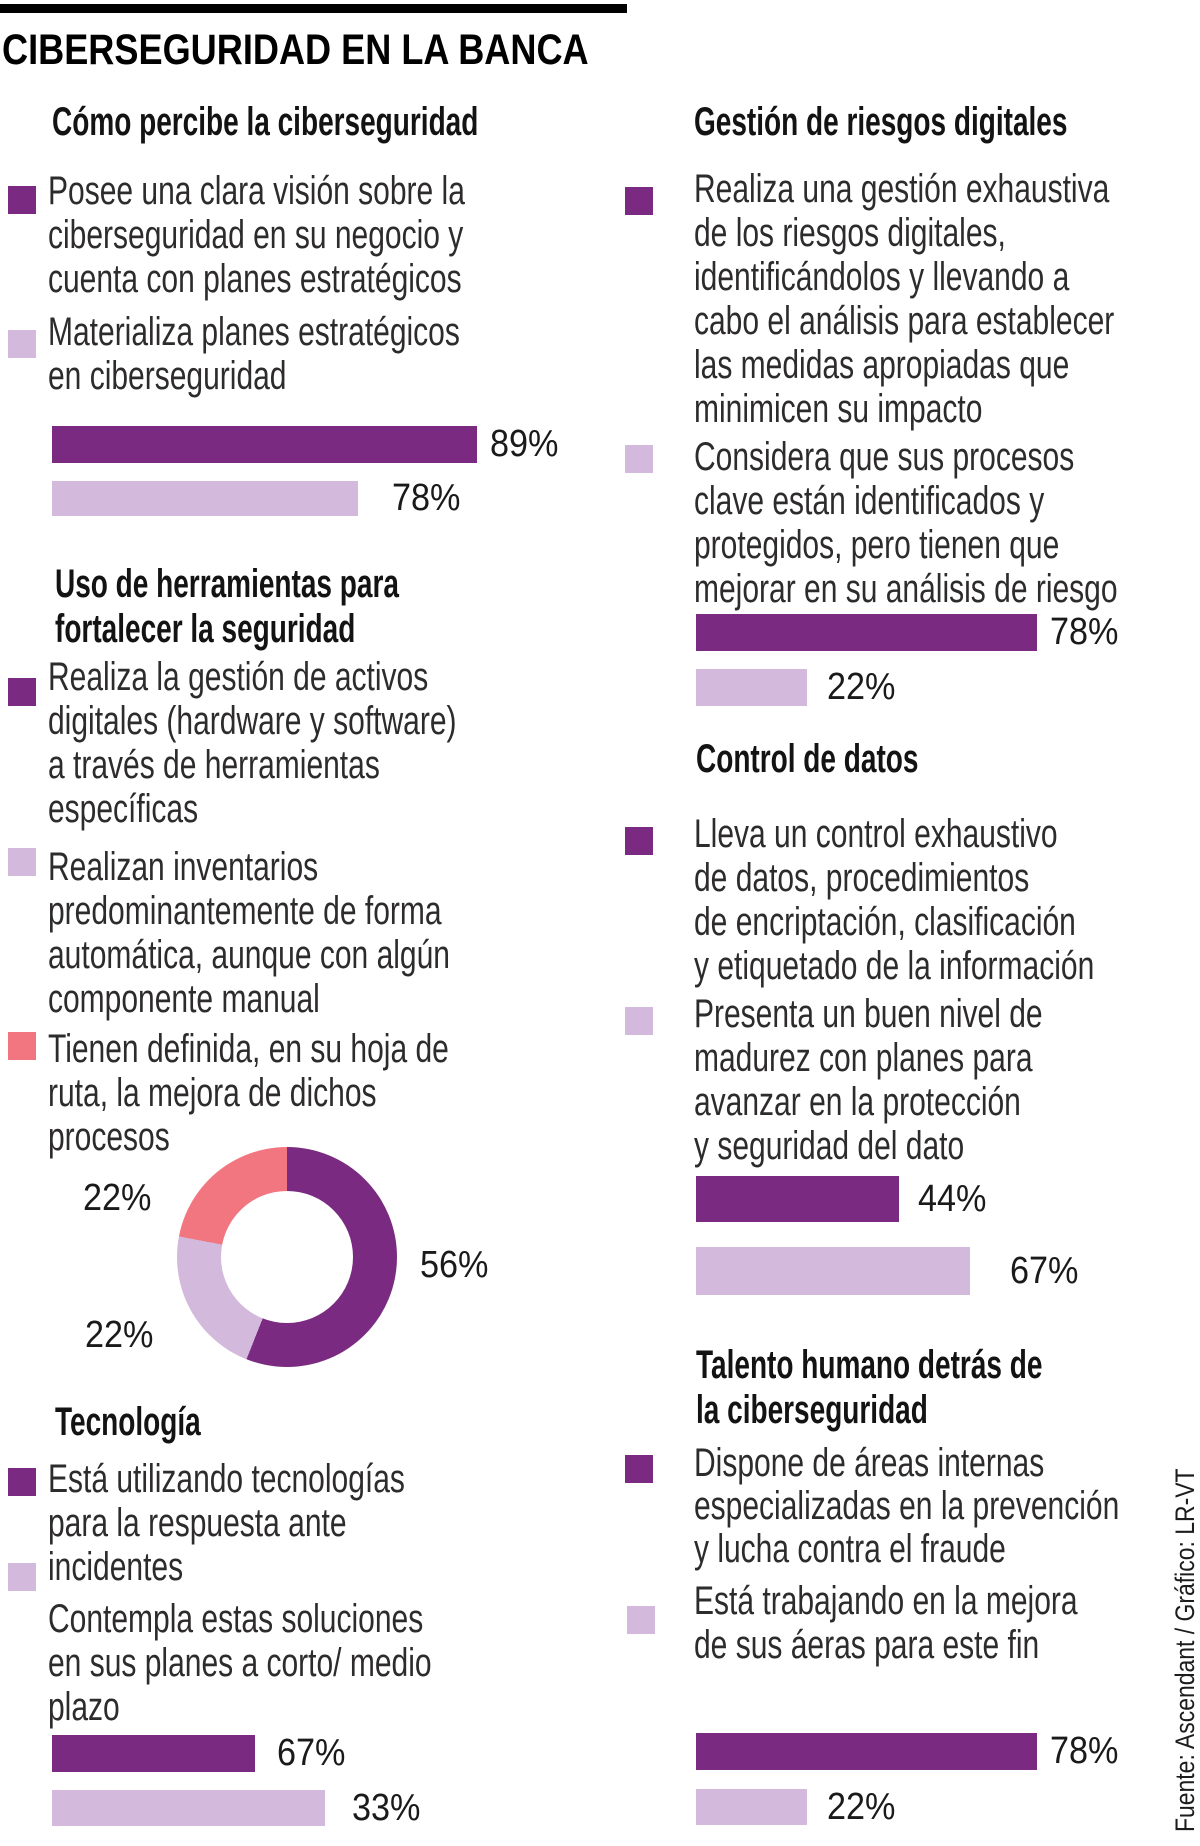  What do you see at coordinates (881, 122) in the screenshot?
I see `section-heading-risk: Gestión de riesgos digitales` at bounding box center [881, 122].